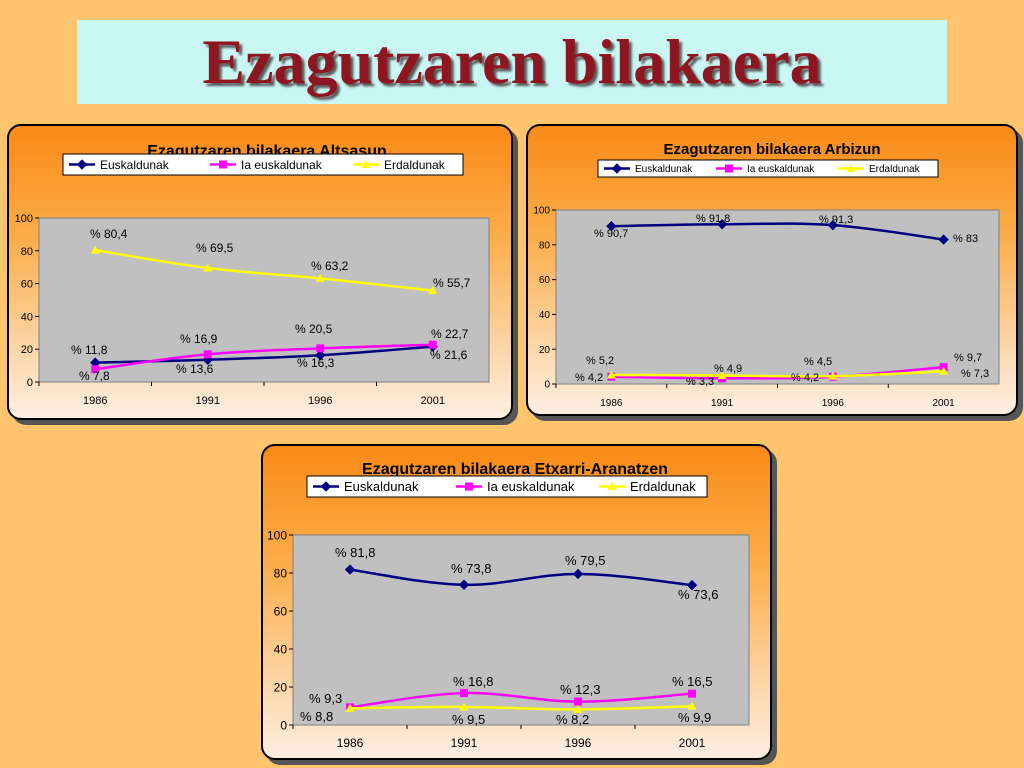 Image resolution: width=1024 pixels, height=768 pixels. I want to click on data-label: % 13,6, so click(195, 369).